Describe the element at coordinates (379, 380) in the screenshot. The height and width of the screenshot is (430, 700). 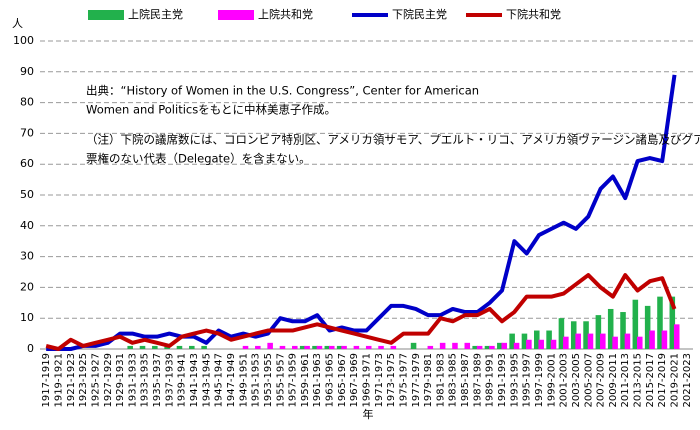
I see `x-tick-label: 1971-1973` at that location.